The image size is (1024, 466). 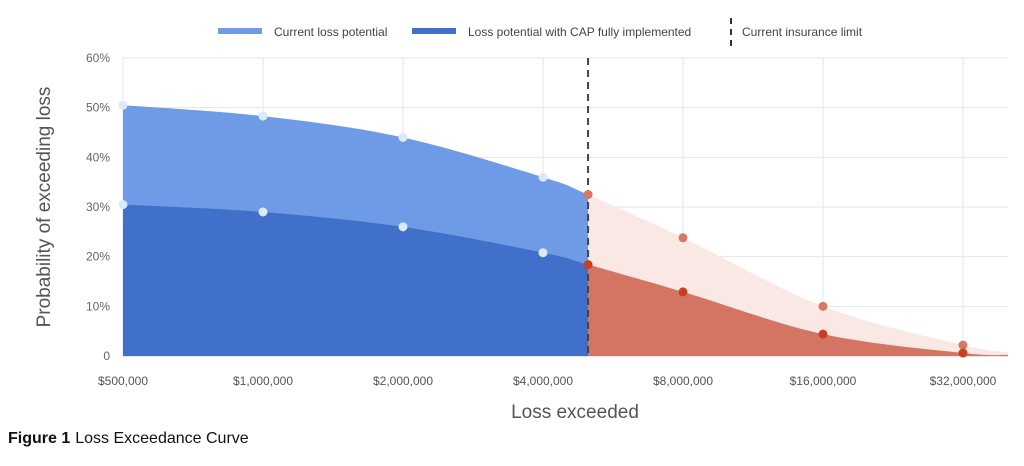 I want to click on x-axis-title: Loss exceeded, so click(x=575, y=412).